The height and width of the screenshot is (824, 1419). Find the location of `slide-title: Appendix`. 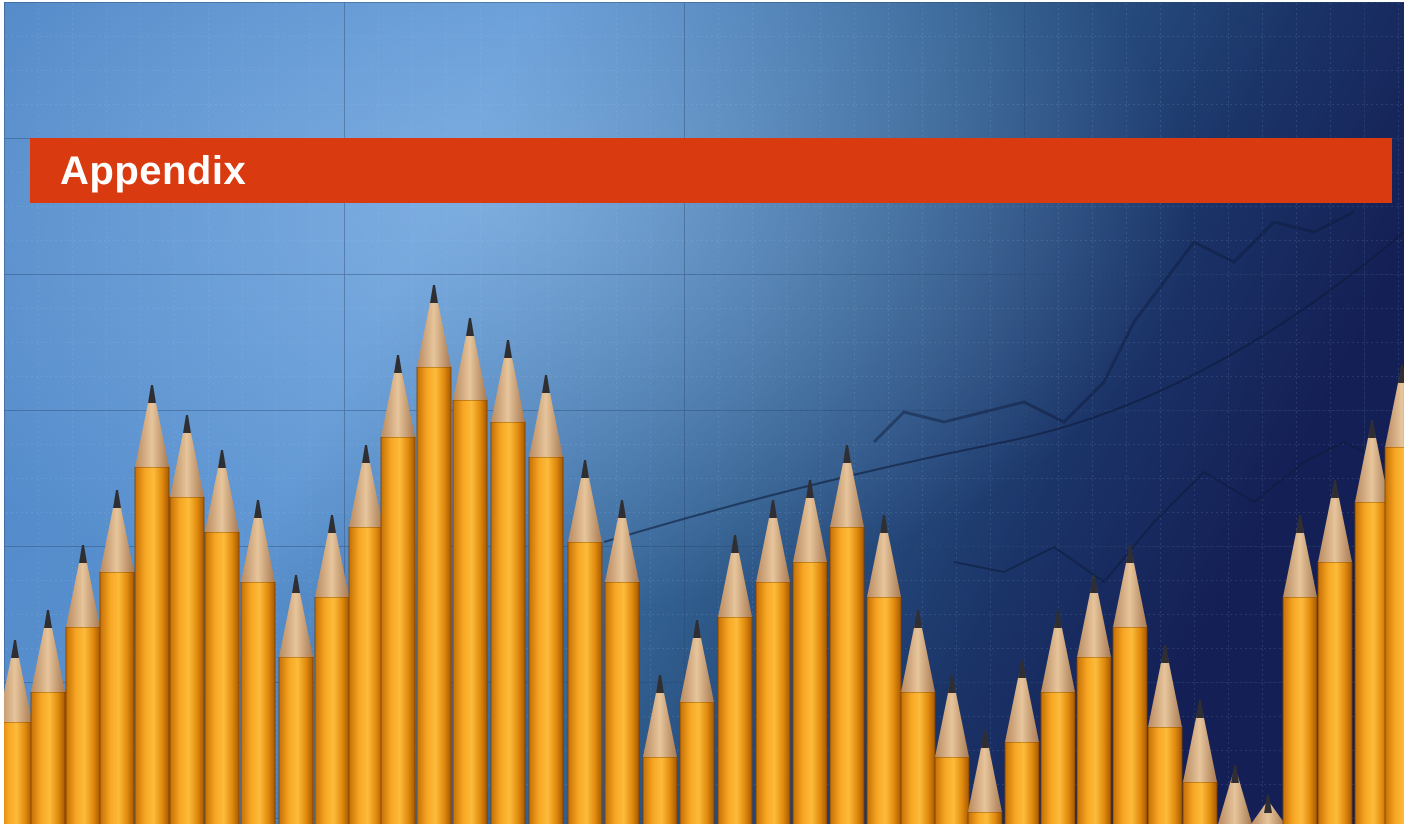

slide-title: Appendix is located at coordinates (153, 171).